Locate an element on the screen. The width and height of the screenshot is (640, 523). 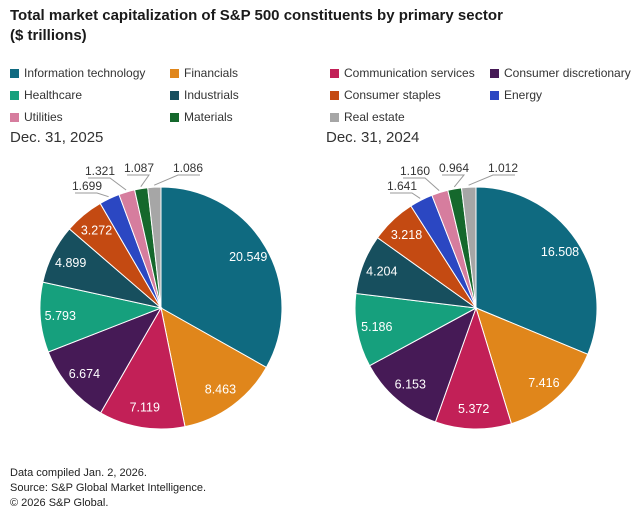
legend-swatch-healthcare is located at coordinates (14, 95).